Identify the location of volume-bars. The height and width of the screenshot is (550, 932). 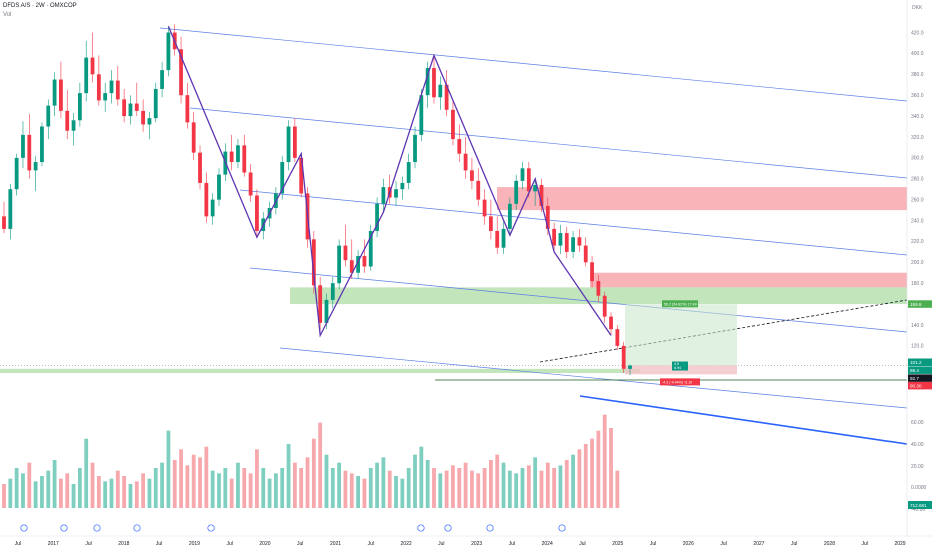
(311, 473).